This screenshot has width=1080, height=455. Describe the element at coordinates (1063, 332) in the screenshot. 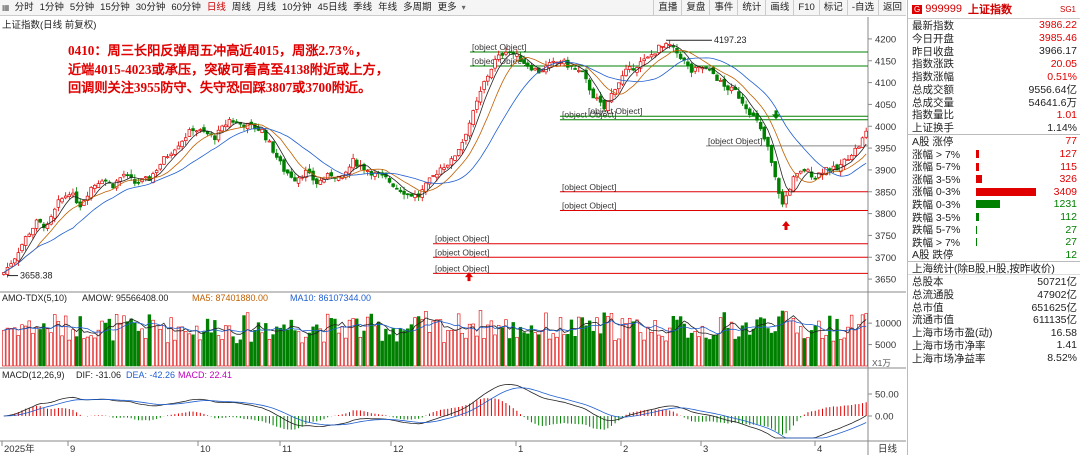

I see `stat-value: 16.58` at that location.